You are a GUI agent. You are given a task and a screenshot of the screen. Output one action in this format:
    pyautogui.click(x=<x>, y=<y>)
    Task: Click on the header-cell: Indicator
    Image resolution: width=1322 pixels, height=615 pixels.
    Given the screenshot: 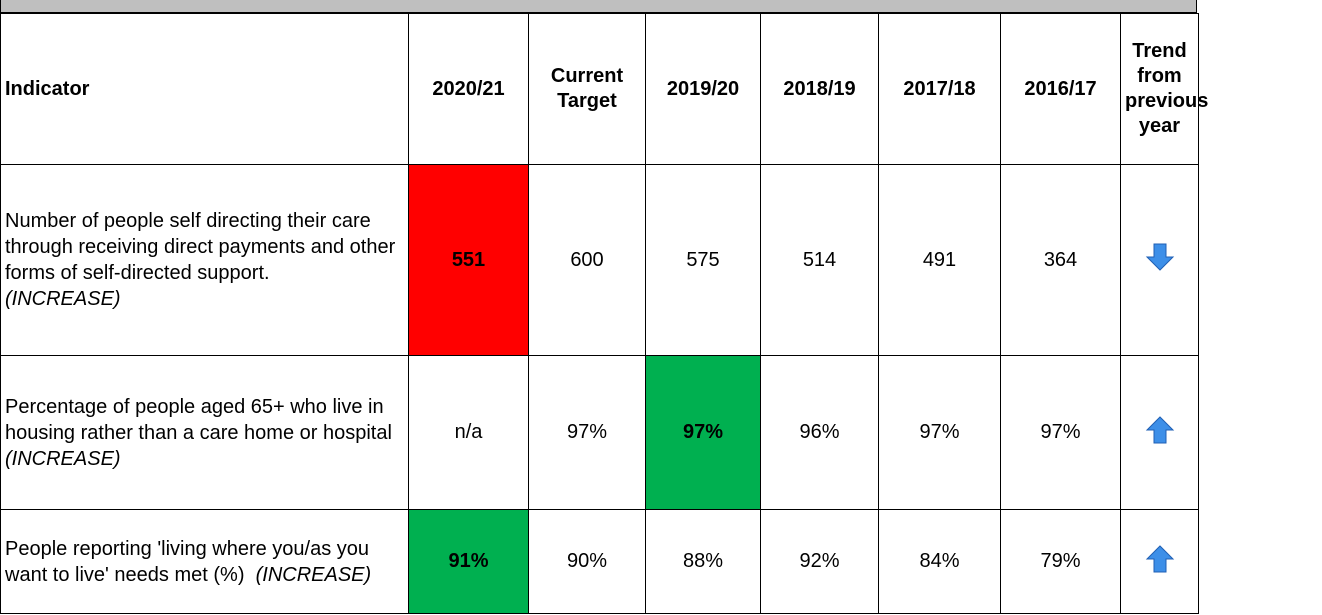 What is the action you would take?
    pyautogui.click(x=204, y=89)
    